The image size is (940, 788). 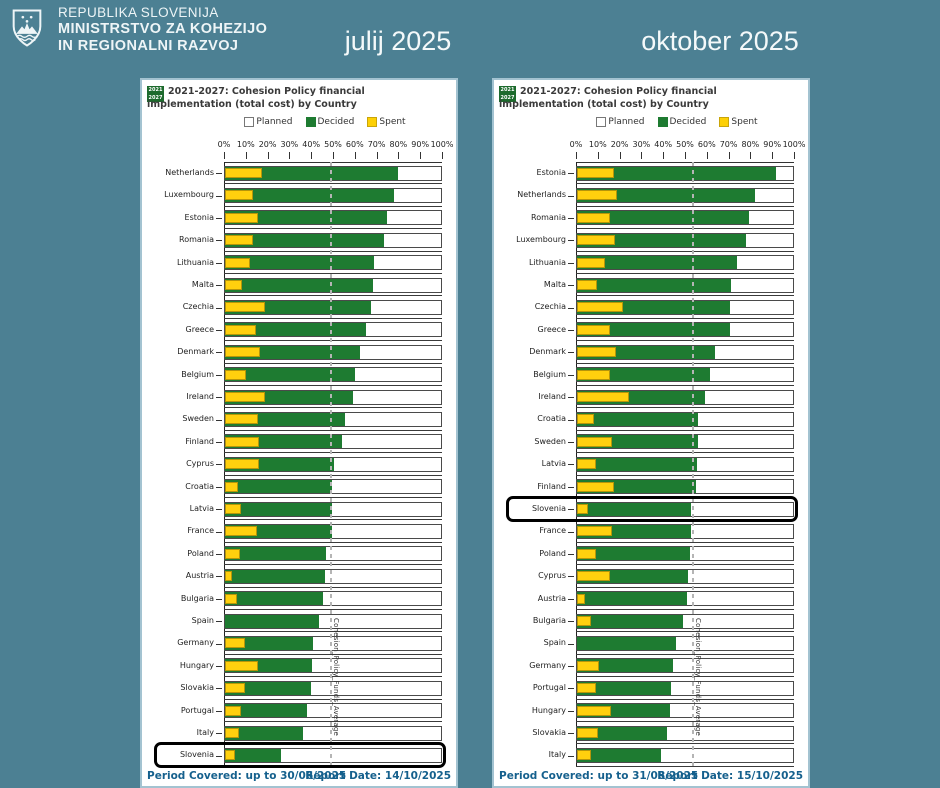 What do you see at coordinates (252, 104) in the screenshot?
I see `chart-title-line2: implementation (total cost) by Country` at bounding box center [252, 104].